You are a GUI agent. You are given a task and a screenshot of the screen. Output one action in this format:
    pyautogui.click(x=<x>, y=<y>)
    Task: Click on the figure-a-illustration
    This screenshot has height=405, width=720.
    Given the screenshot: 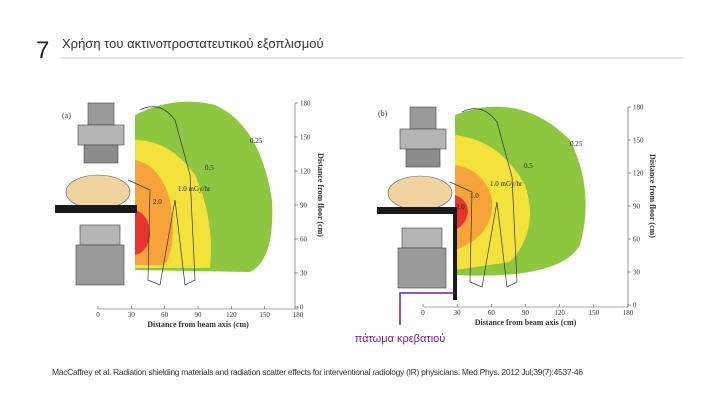 What is the action you would take?
    pyautogui.click(x=164, y=193)
    